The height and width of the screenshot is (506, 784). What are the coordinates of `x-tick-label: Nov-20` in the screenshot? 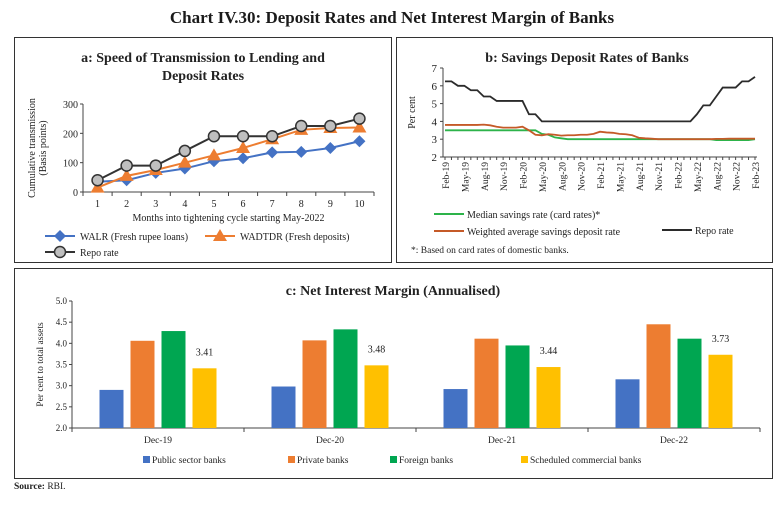 It's located at (583, 176).